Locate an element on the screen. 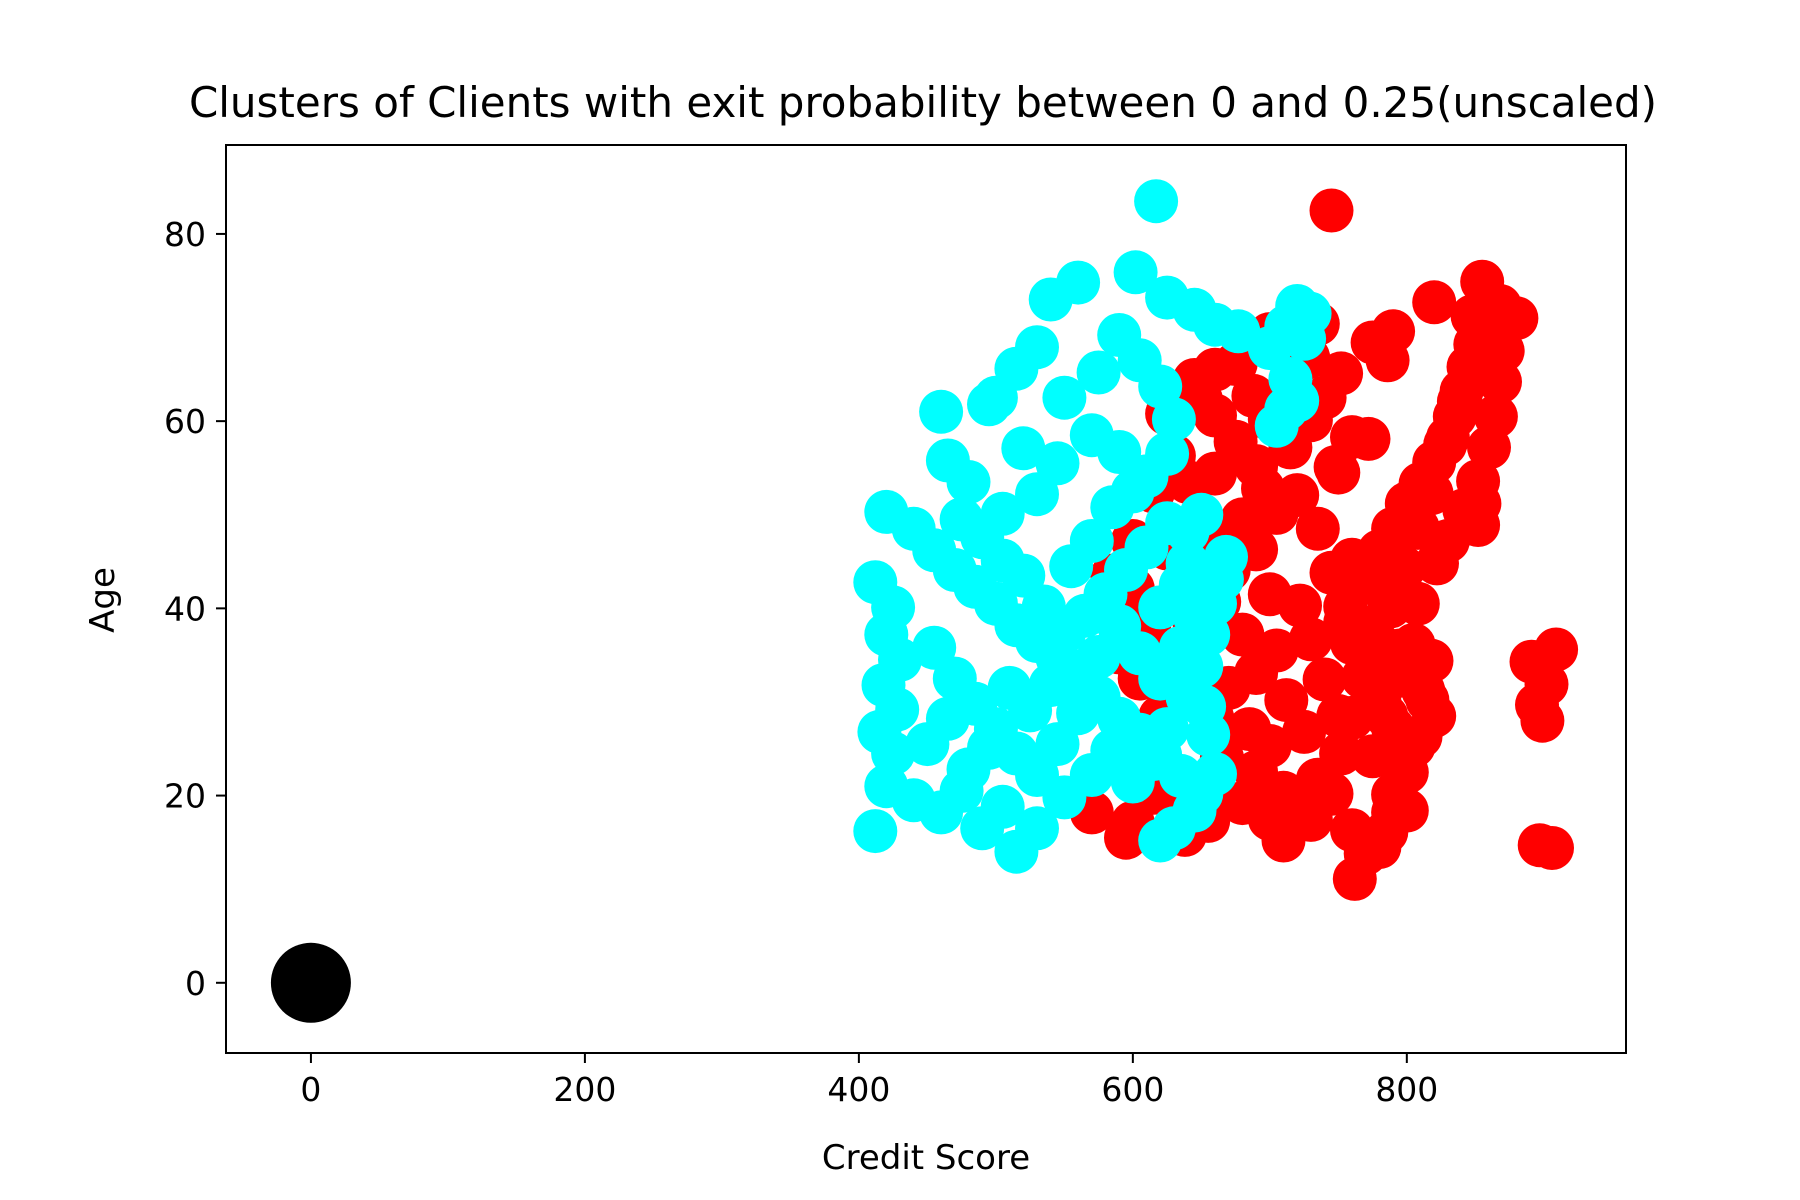 The image size is (1800, 1200). x-tick-label: 200 is located at coordinates (584, 1089).